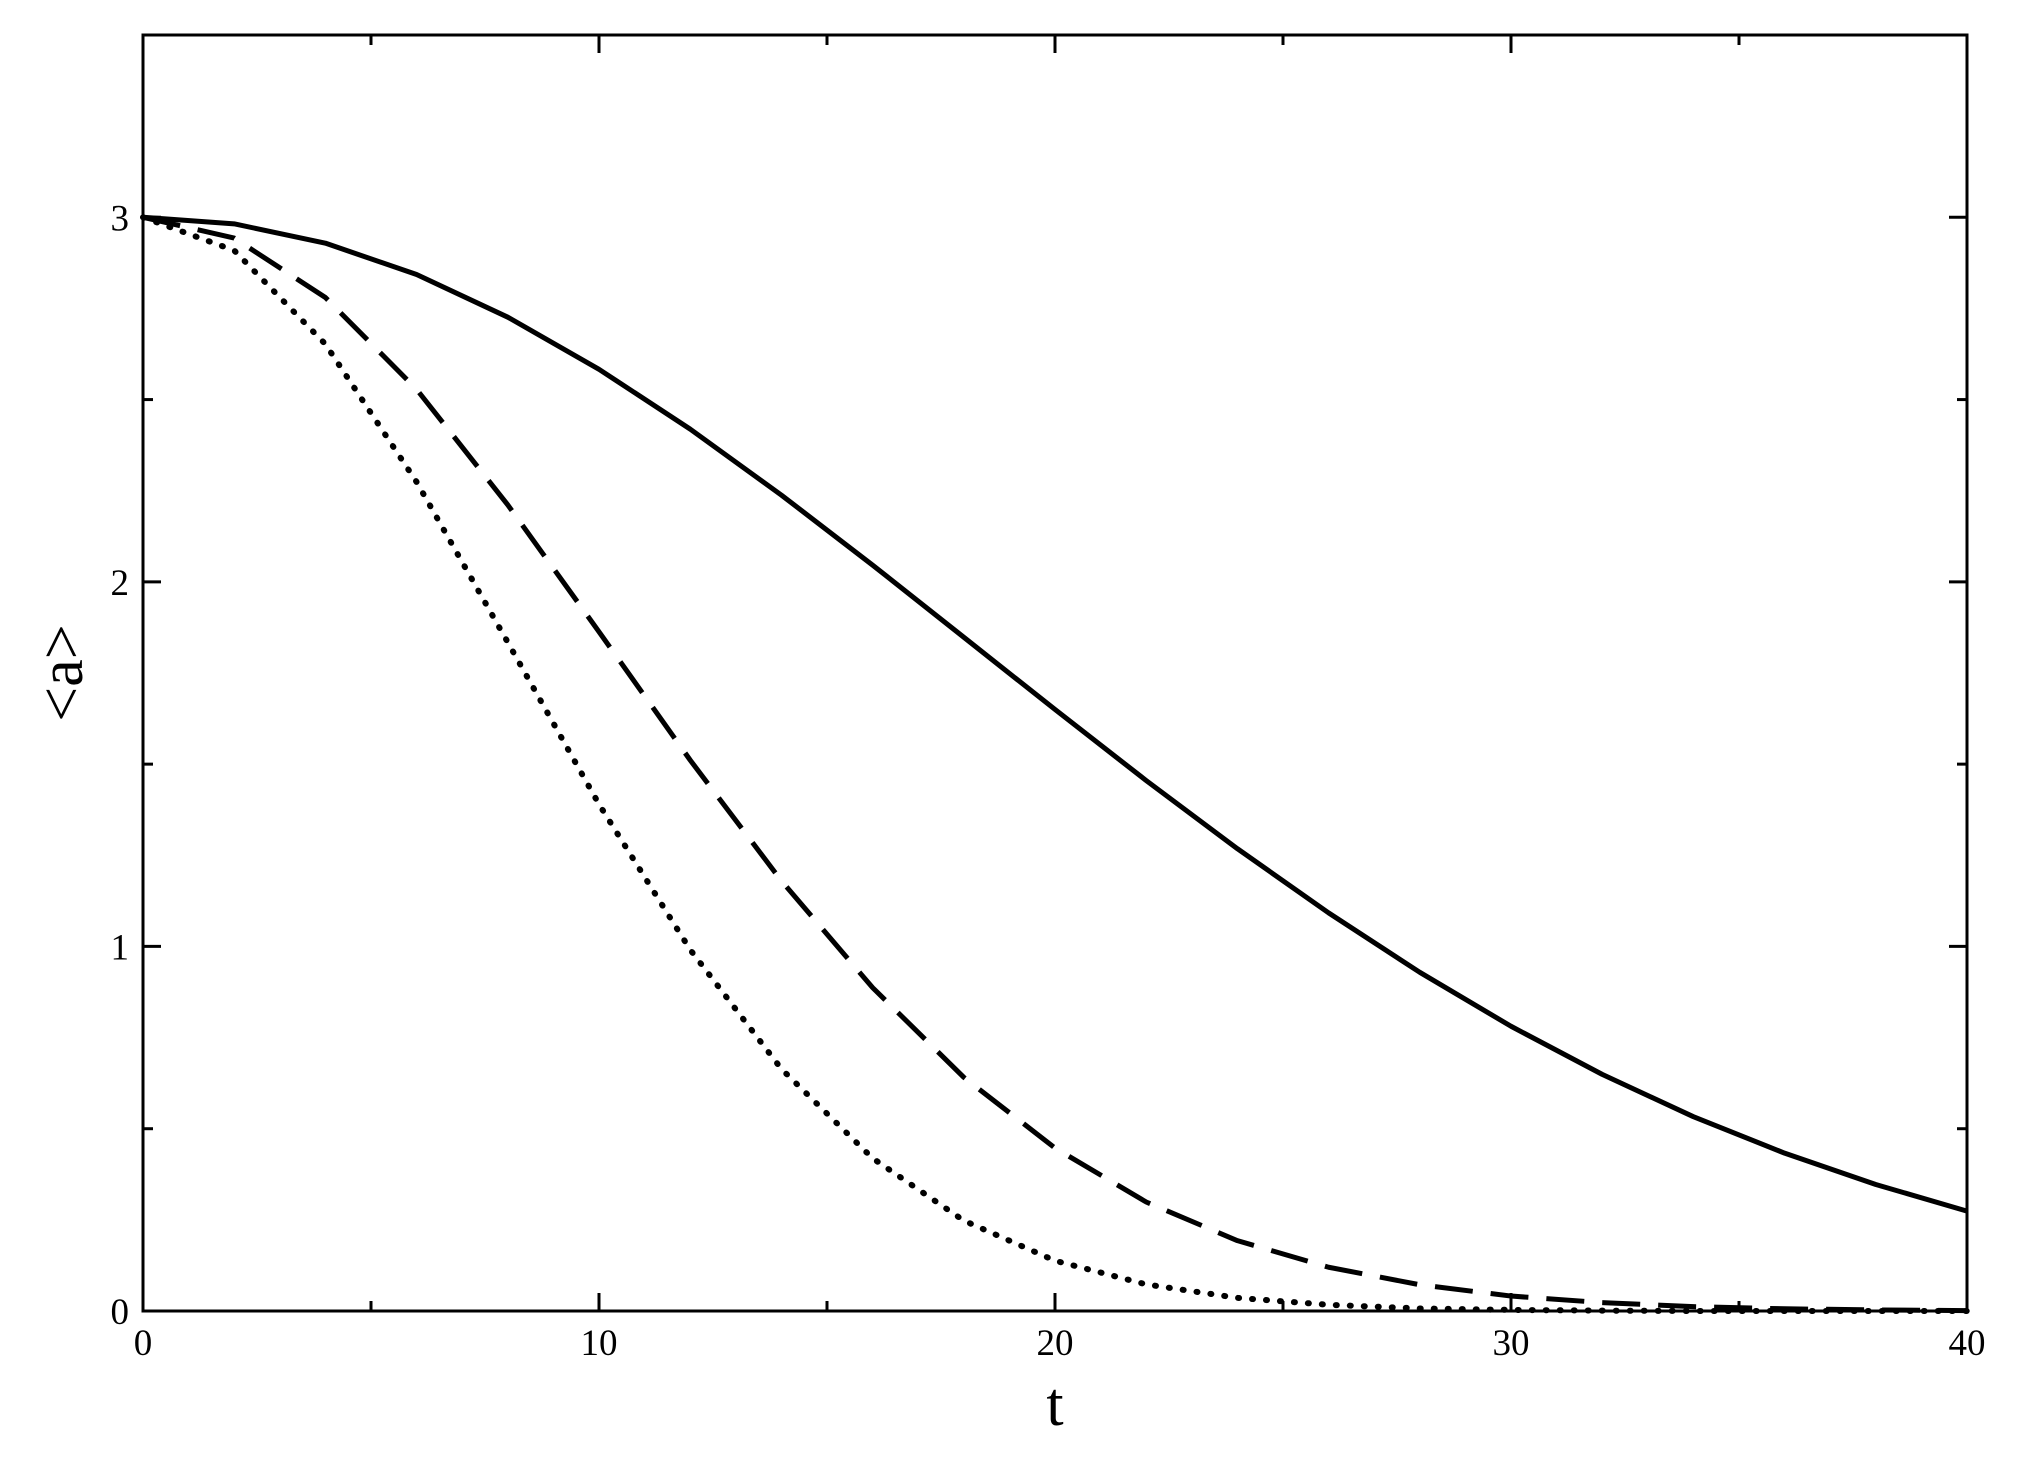  I want to click on x-tick-label: 10, so click(599, 1343).